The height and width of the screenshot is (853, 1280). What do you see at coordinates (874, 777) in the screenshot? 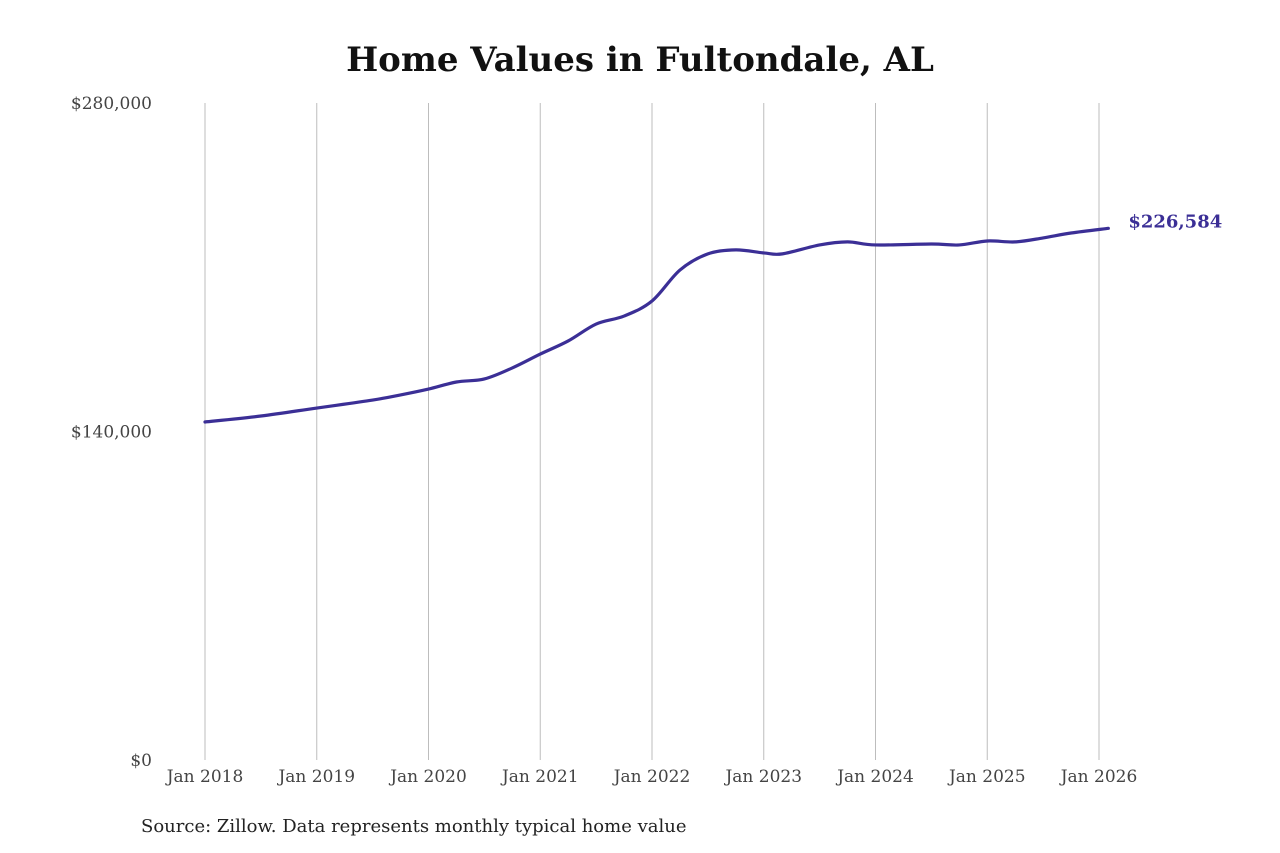
I see `x-tick-label: Jan 2024` at bounding box center [874, 777].